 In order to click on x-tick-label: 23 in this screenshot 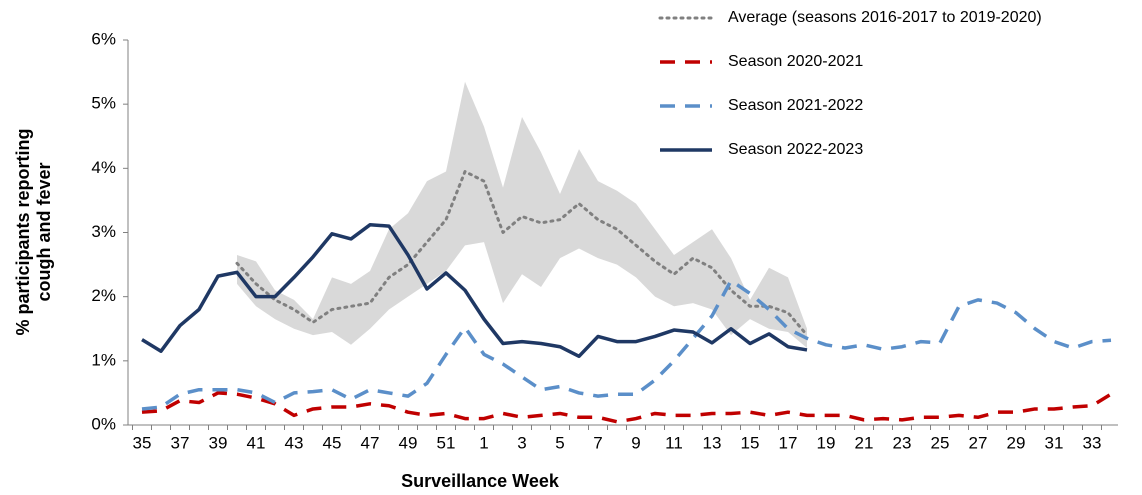, I will do `click(902, 442)`.